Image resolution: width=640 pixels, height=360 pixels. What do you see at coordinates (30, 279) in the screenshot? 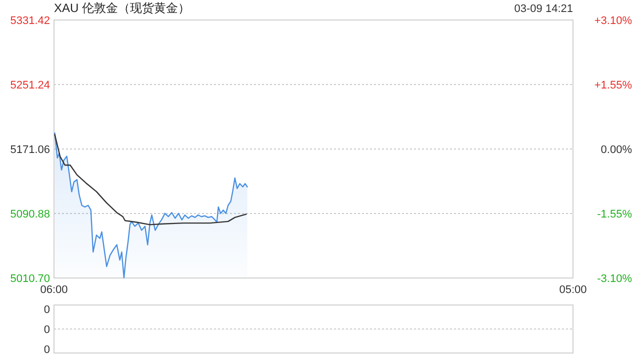
I see `y-tick-label: 5010.70` at bounding box center [30, 279].